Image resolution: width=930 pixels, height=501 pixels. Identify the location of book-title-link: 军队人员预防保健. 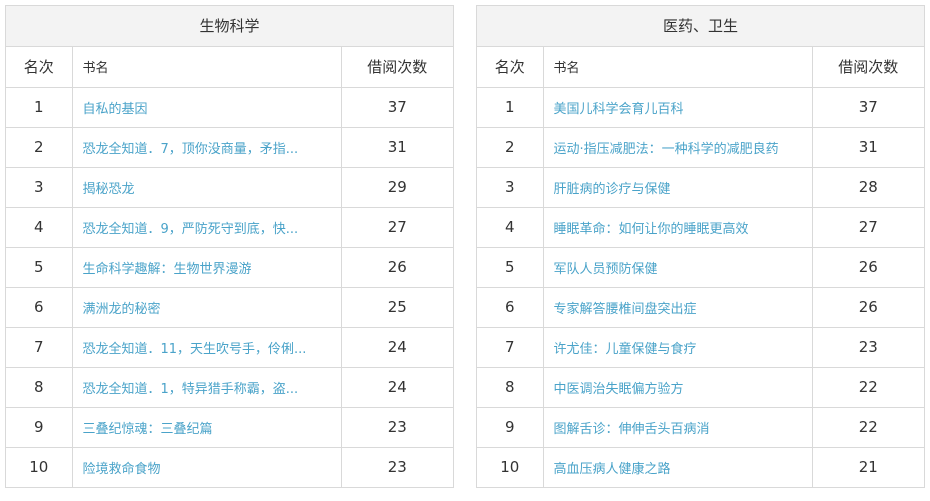
(605, 269).